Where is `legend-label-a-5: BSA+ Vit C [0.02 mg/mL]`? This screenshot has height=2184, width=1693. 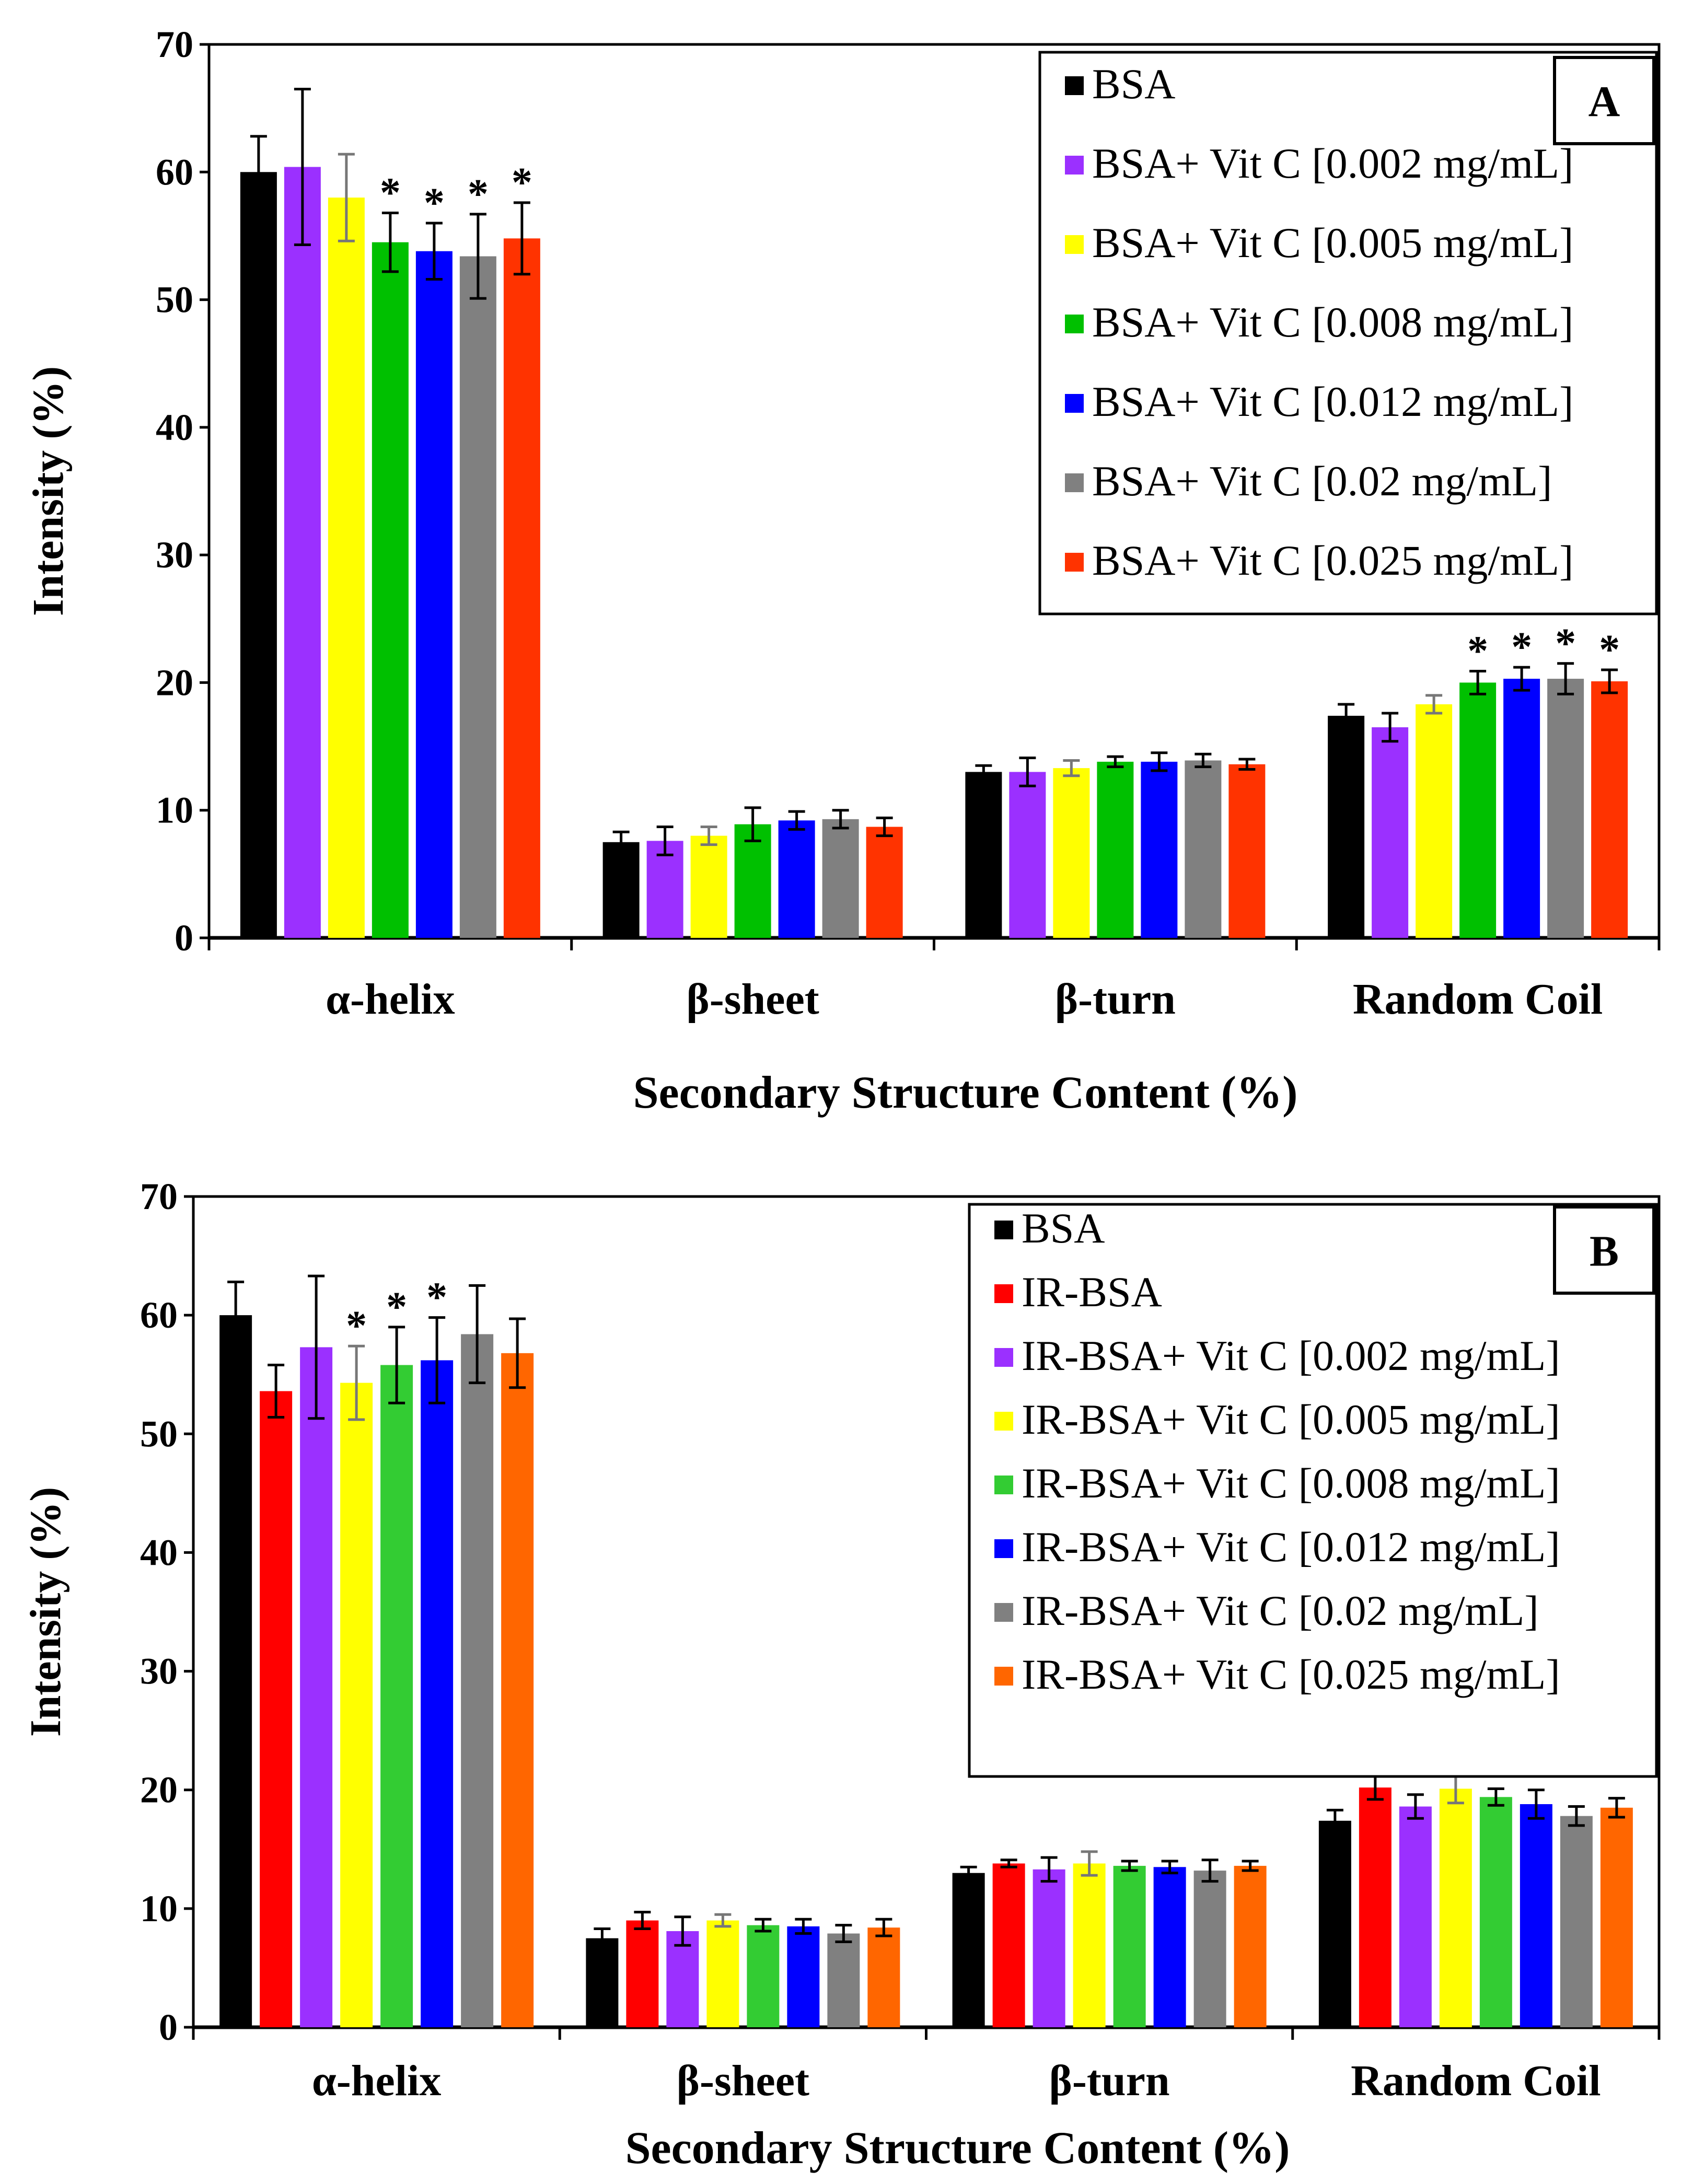
legend-label-a-5: BSA+ Vit C [0.02 mg/mL] is located at coordinates (1322, 481).